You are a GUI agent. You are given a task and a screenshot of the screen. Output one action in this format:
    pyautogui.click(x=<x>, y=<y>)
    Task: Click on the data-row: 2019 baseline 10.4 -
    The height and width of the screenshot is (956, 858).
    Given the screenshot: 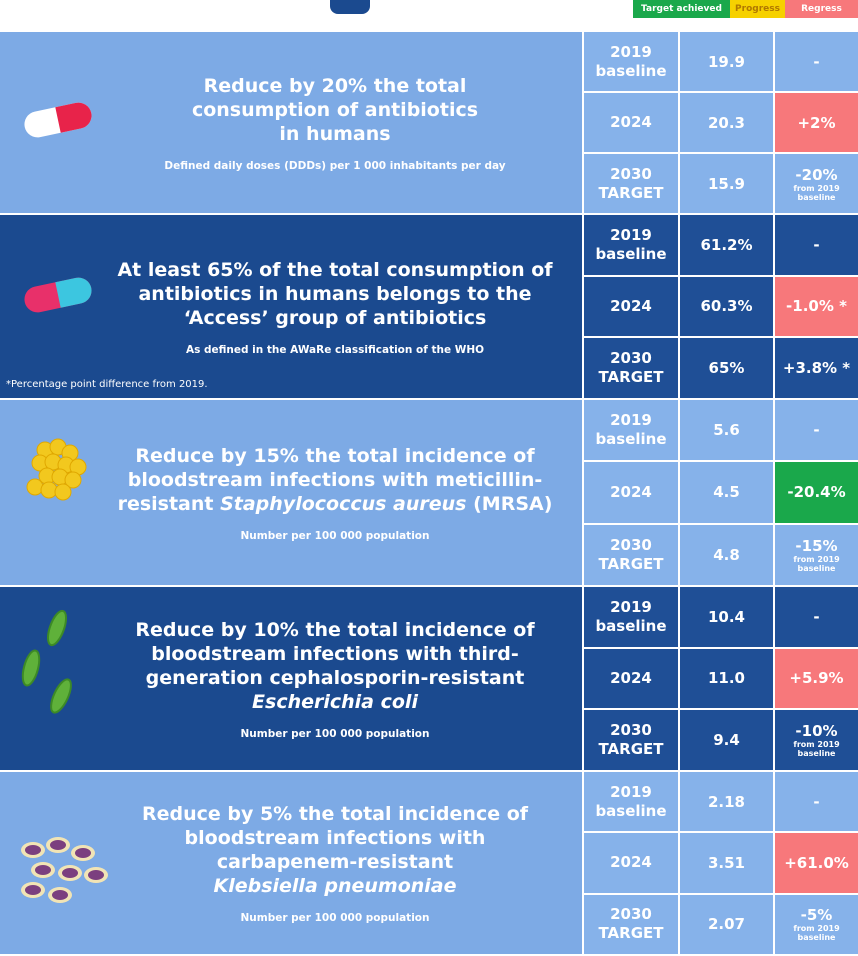 What is the action you would take?
    pyautogui.click(x=720, y=618)
    